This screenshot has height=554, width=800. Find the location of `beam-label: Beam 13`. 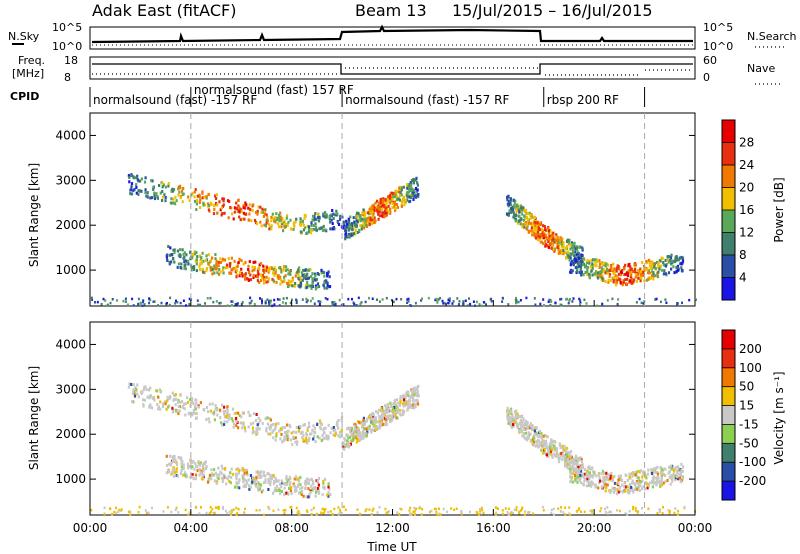

beam-label: Beam 13 is located at coordinates (391, 10).